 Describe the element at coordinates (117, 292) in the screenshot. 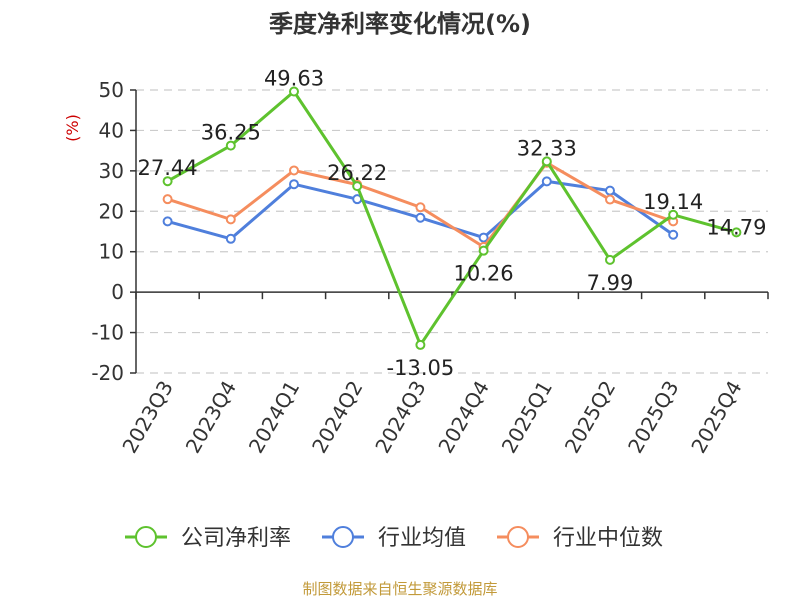

I see `y-tick-label: 0` at that location.